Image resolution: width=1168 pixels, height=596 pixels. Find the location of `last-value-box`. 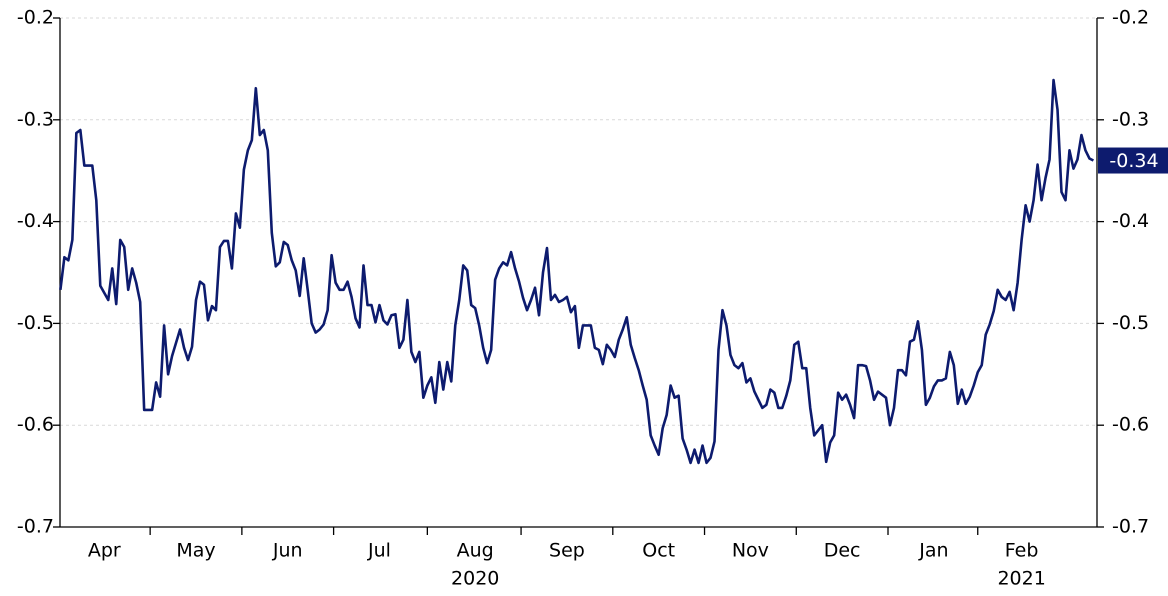

last-value-box is located at coordinates (1133, 160).